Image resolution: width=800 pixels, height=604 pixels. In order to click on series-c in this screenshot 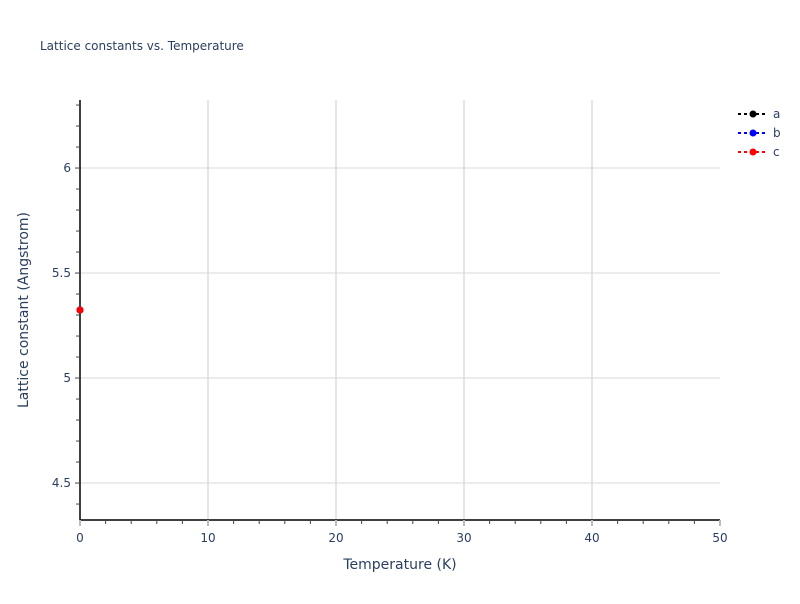, I will do `click(80, 310)`.